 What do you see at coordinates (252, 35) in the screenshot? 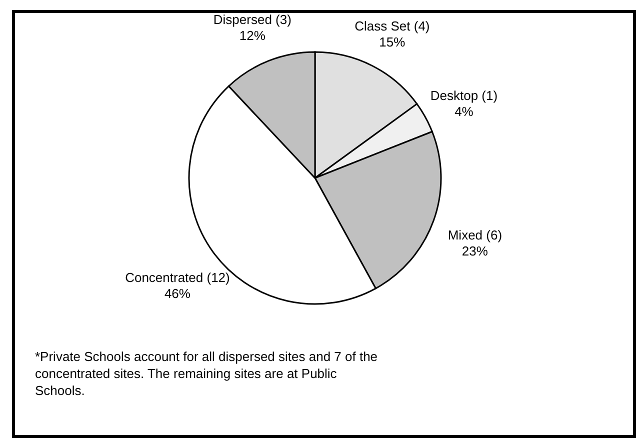
I see `data-label: 12%` at bounding box center [252, 35].